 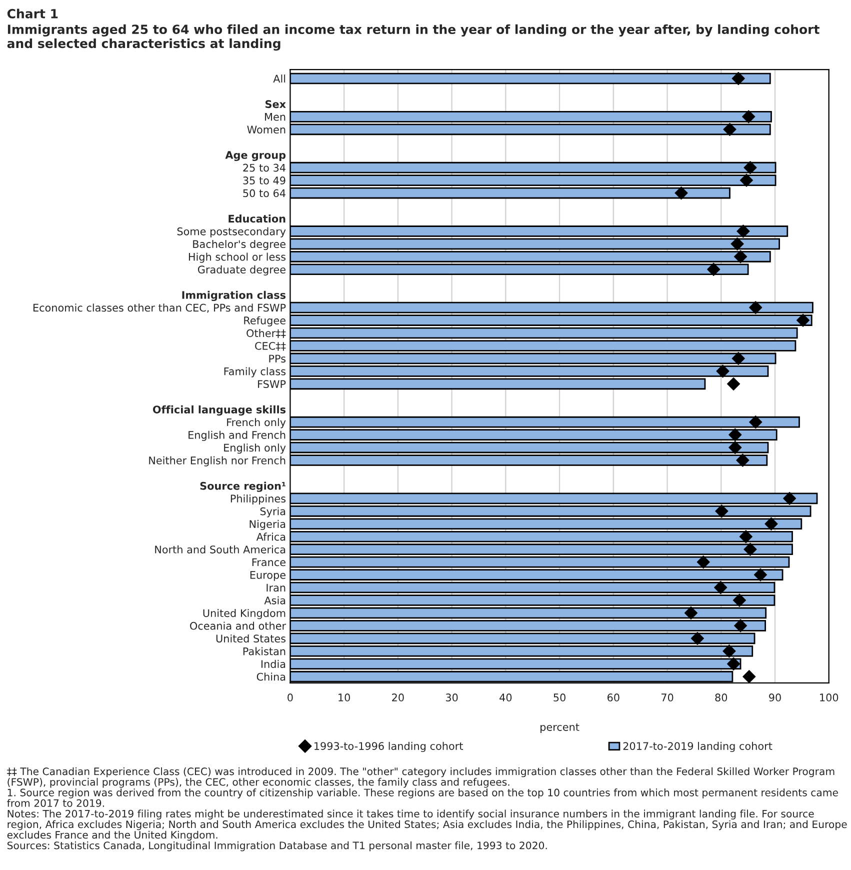 I want to click on legend-label: 2017-to-2019 landing cohort, so click(x=697, y=747).